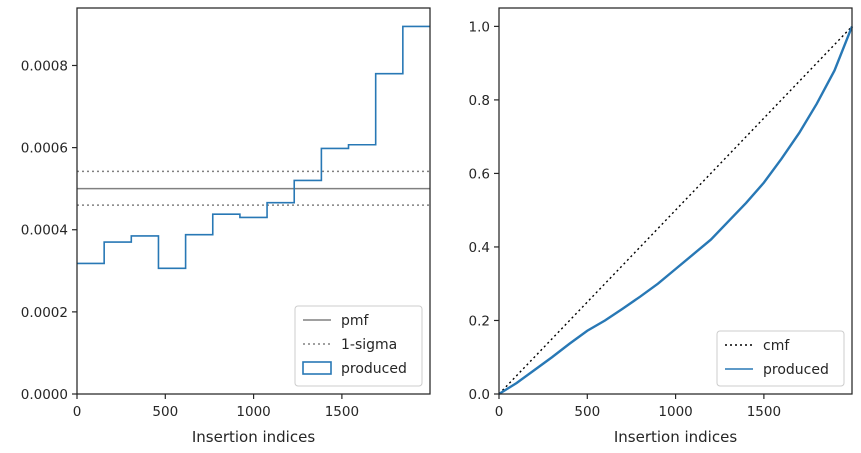 The image size is (861, 453). What do you see at coordinates (587, 412) in the screenshot?
I see `right-x-tick-label-1: 500` at bounding box center [587, 412].